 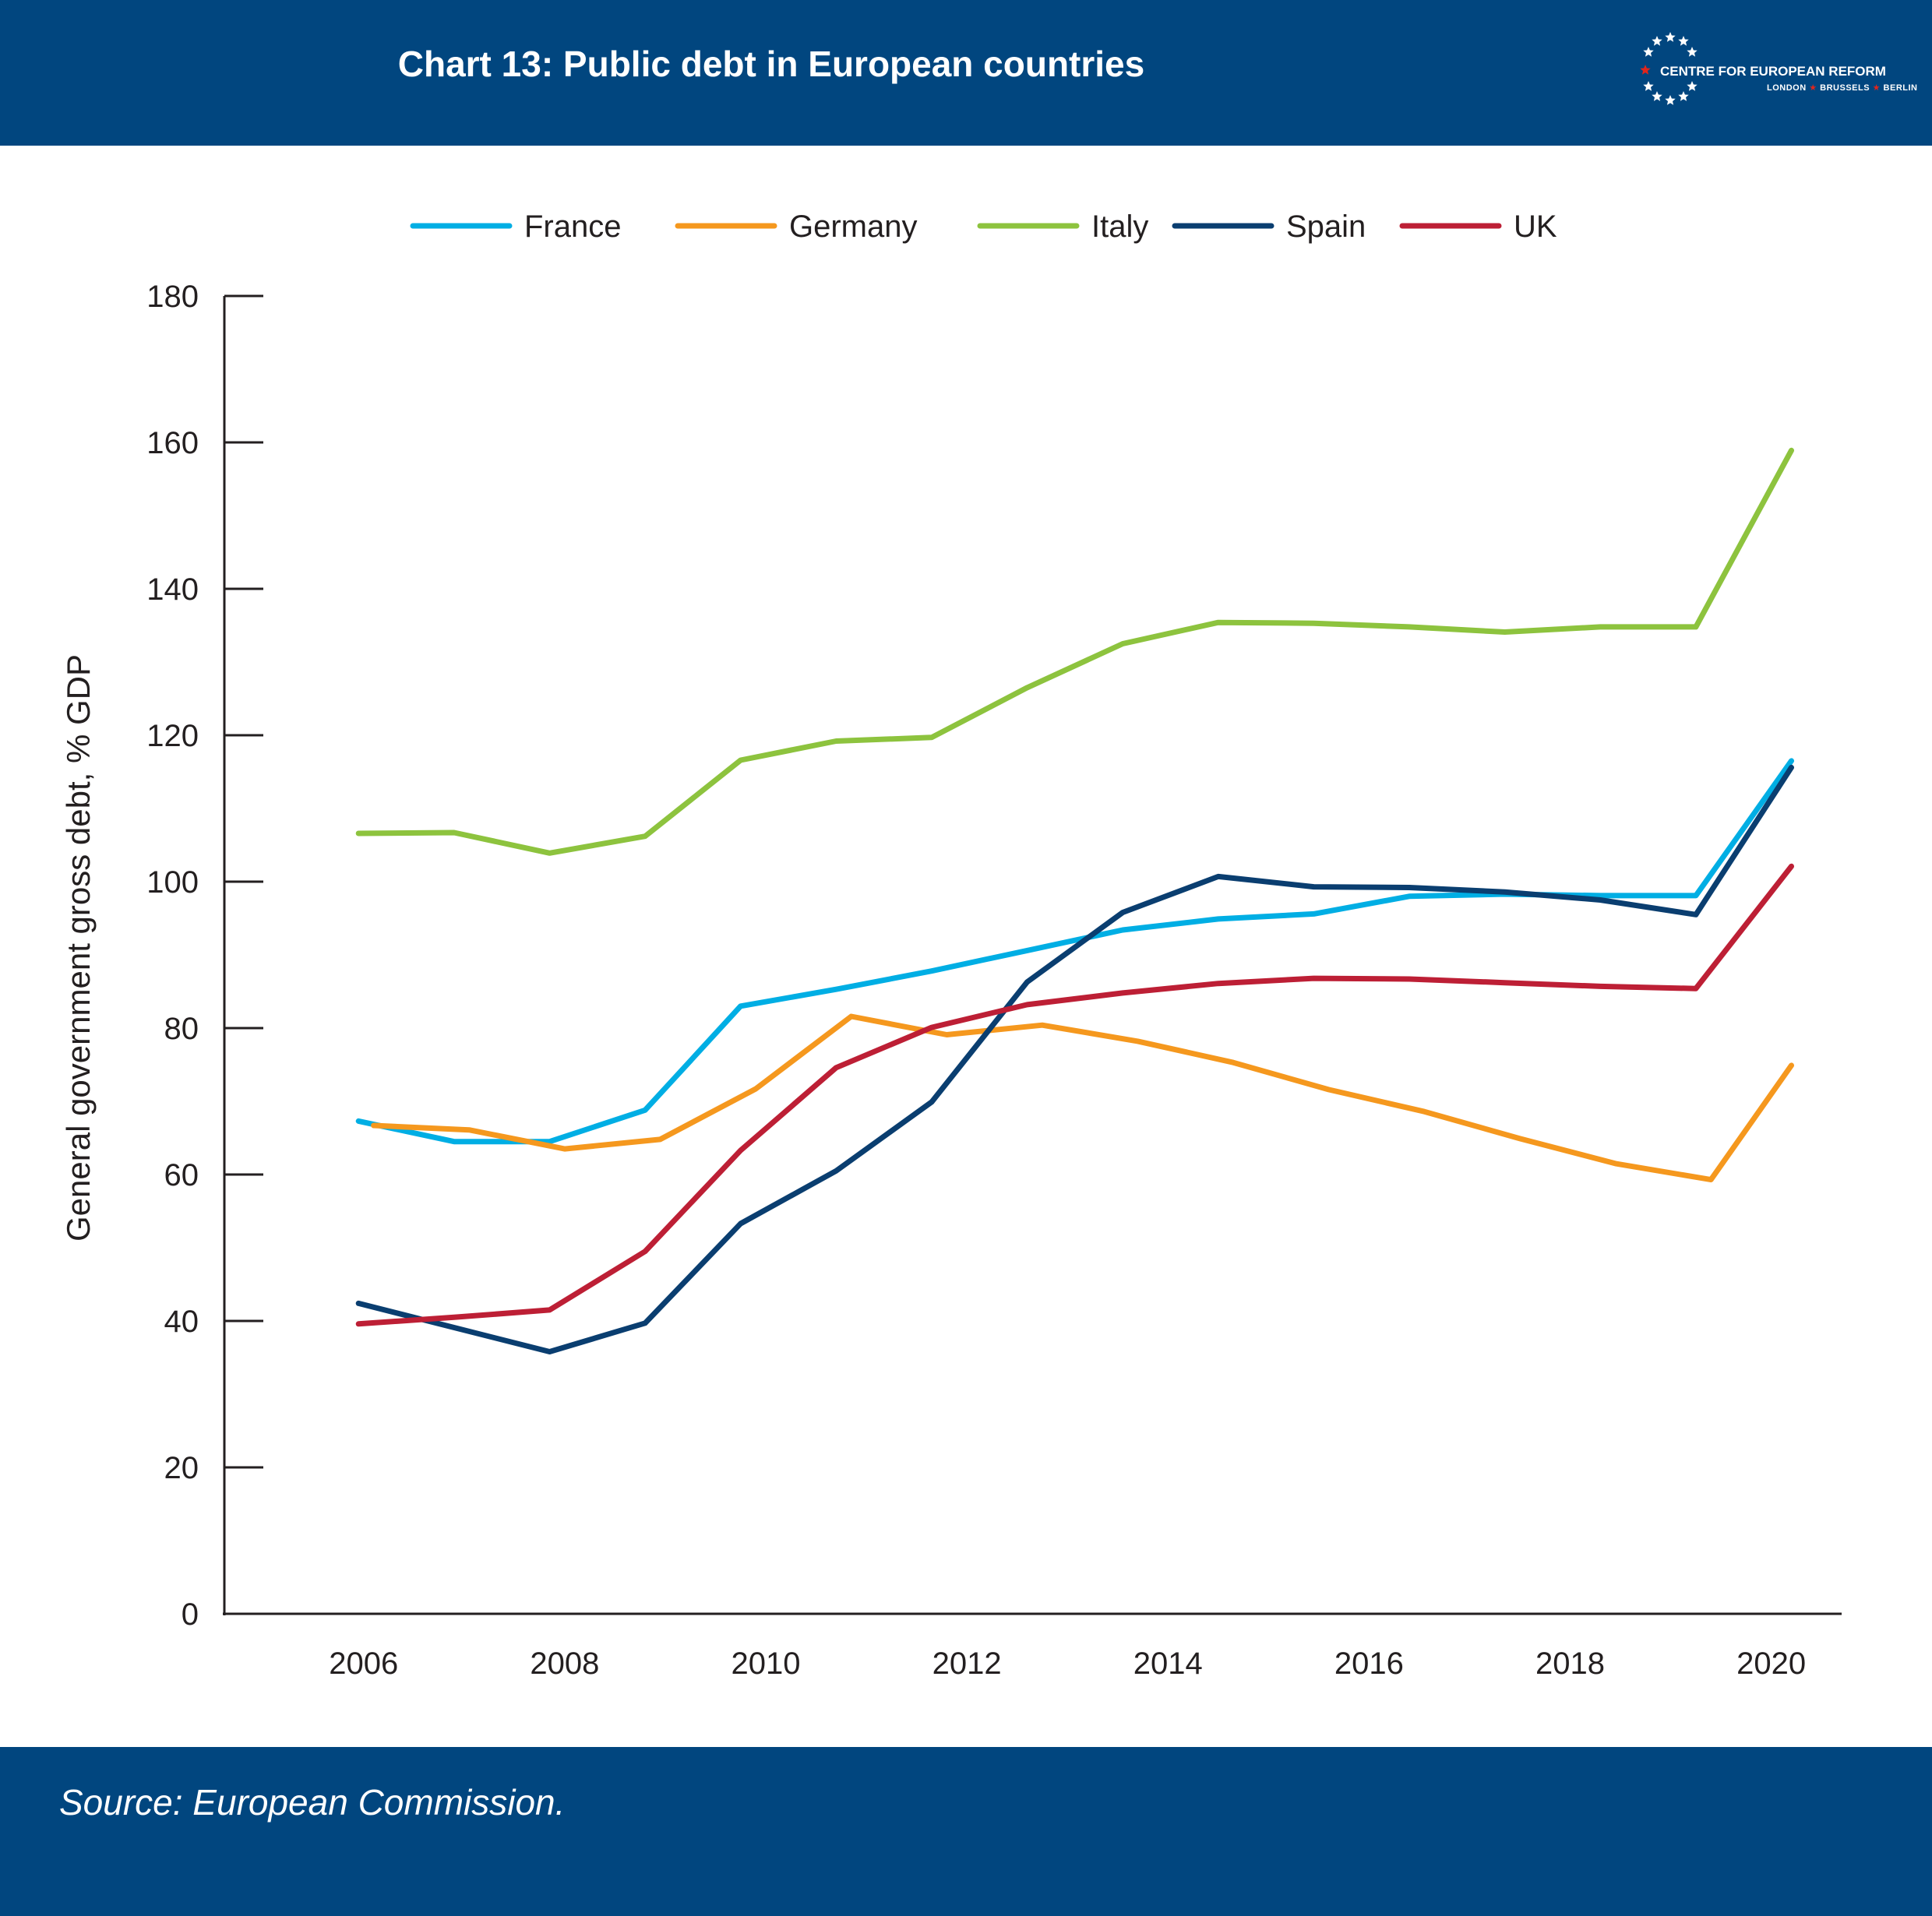 What do you see at coordinates (1845, 88) in the screenshot?
I see `logo-city-brussels: BRUSSELS` at bounding box center [1845, 88].